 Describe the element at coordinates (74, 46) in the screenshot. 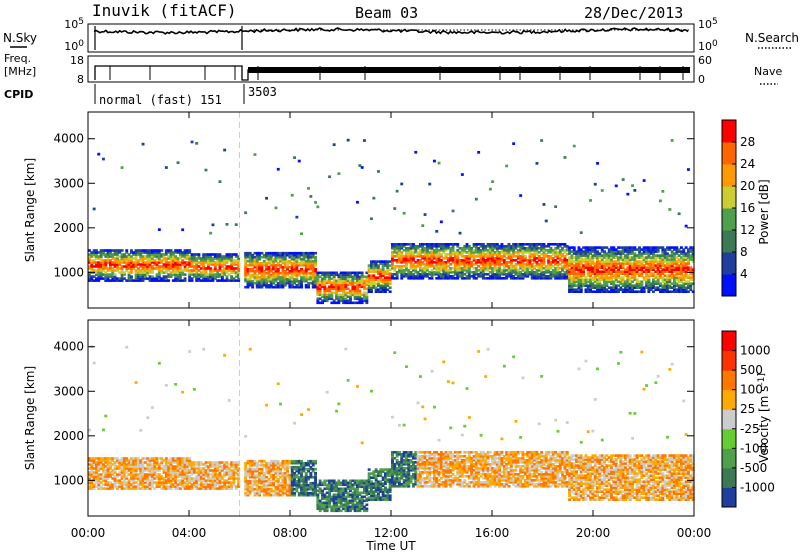

I see `noise-left-tick-lo: 100` at that location.